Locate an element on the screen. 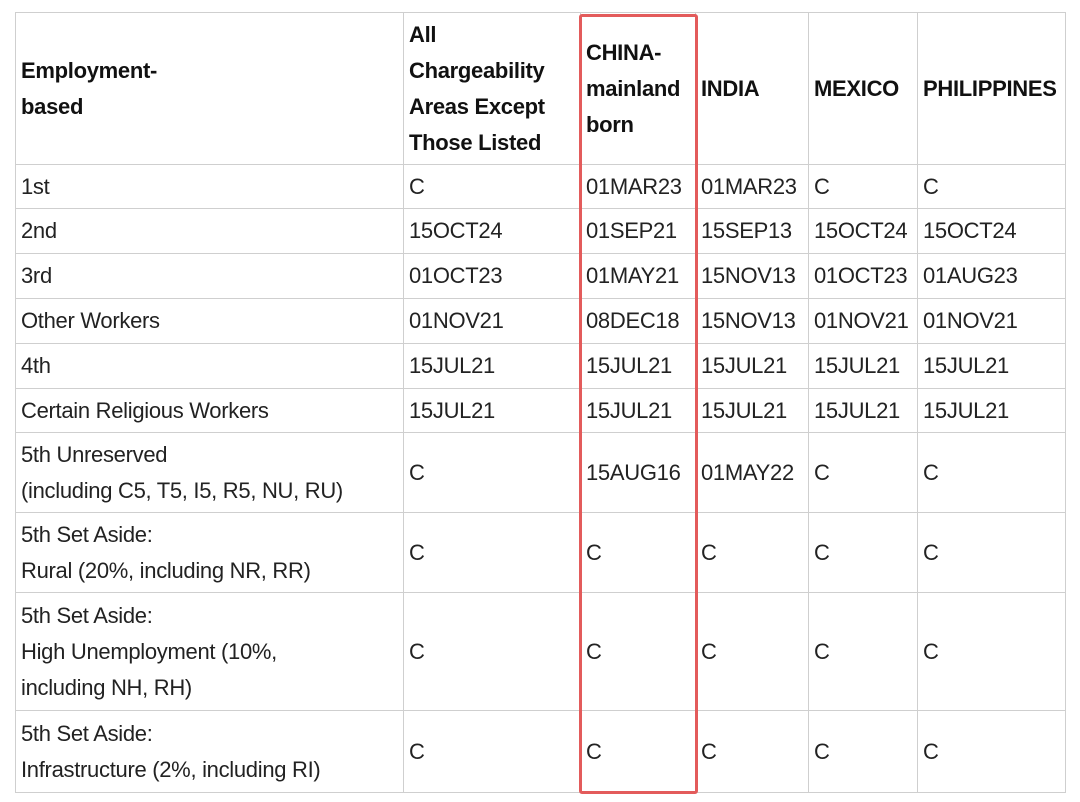 This screenshot has width=1080, height=802. cell-text: MEXICO is located at coordinates (856, 88).